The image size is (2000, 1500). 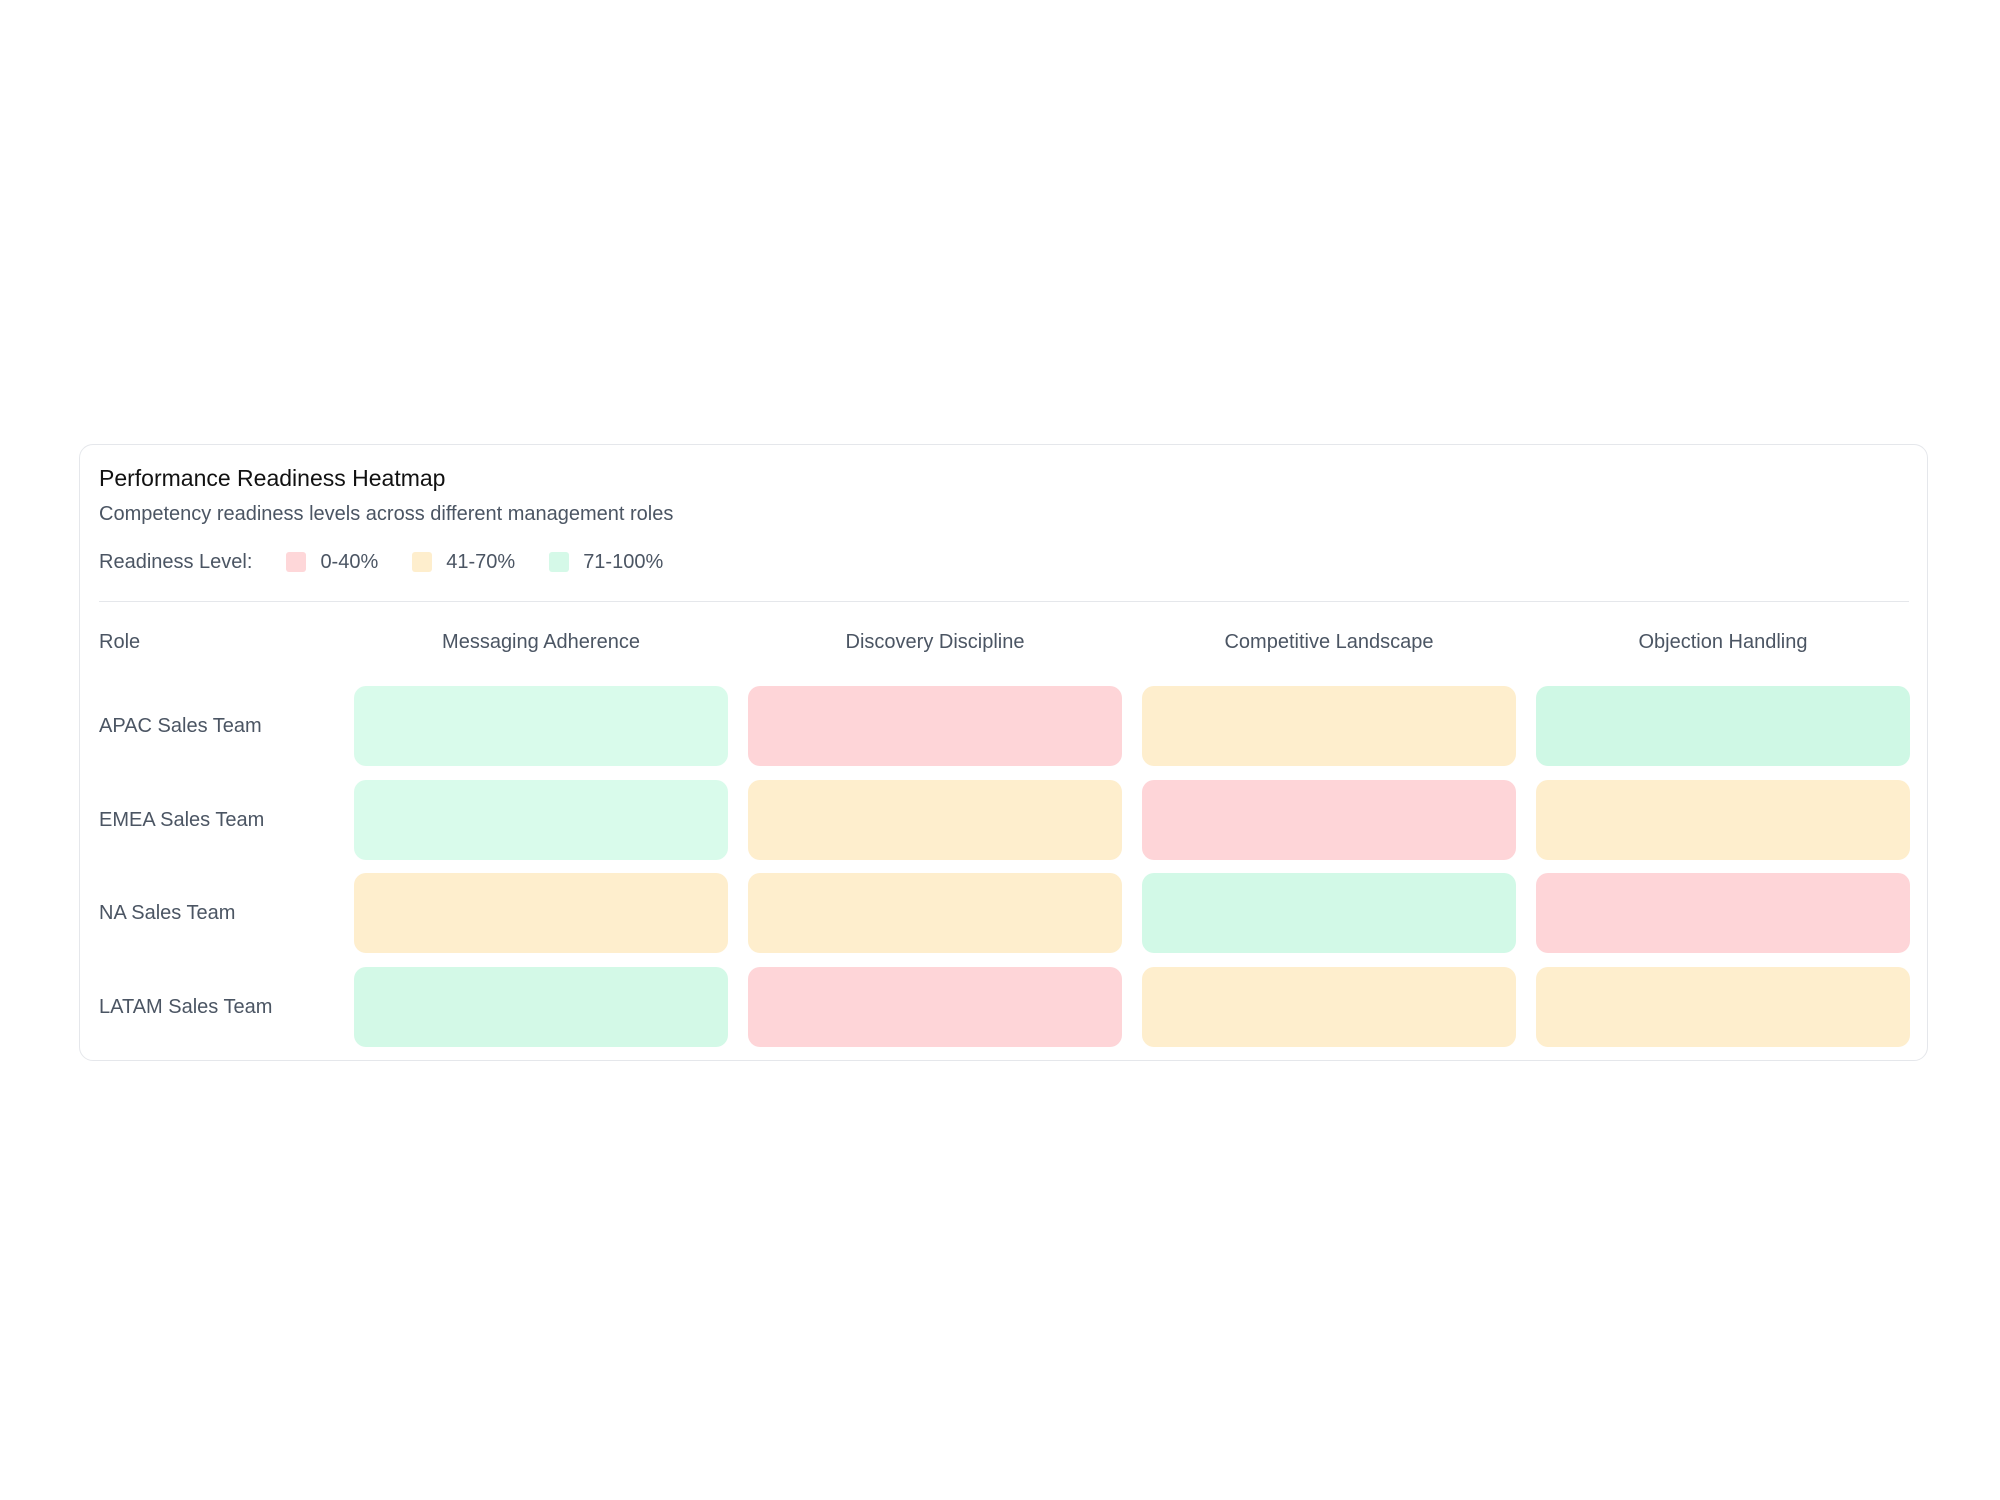 I want to click on row-label-emea: EMEA Sales Team, so click(x=182, y=819).